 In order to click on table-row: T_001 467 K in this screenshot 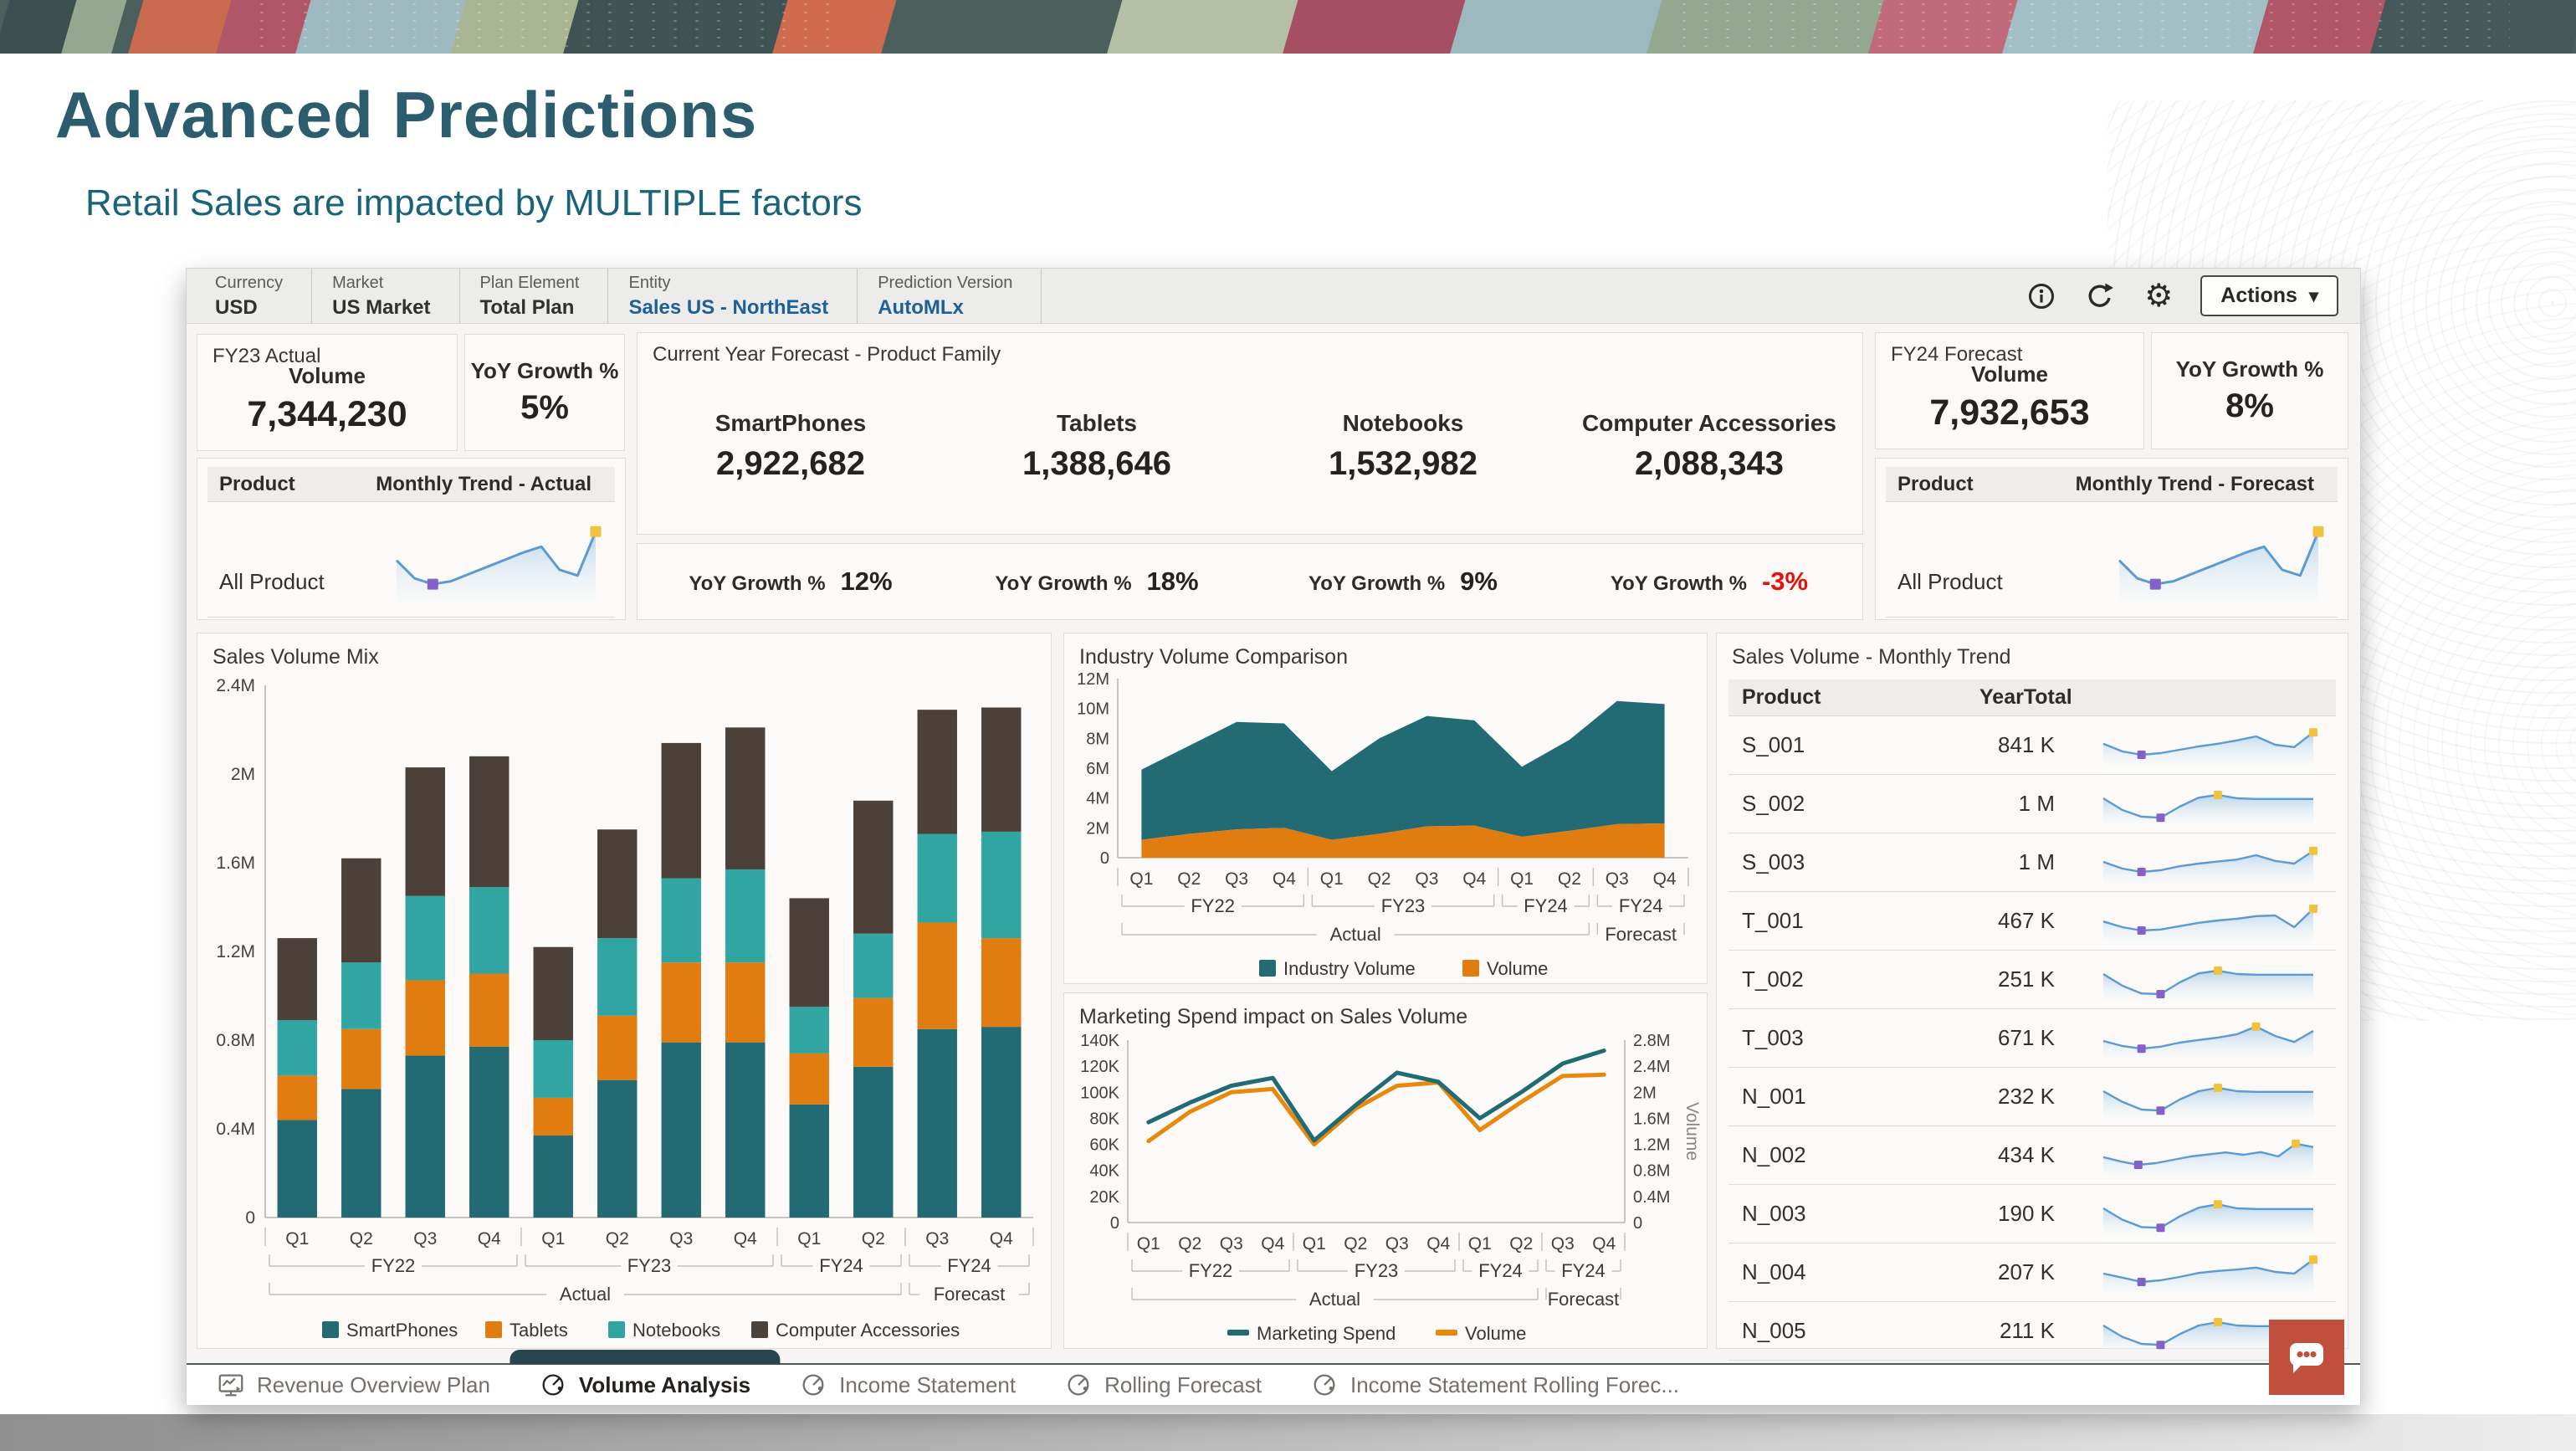, I will do `click(2032, 922)`.